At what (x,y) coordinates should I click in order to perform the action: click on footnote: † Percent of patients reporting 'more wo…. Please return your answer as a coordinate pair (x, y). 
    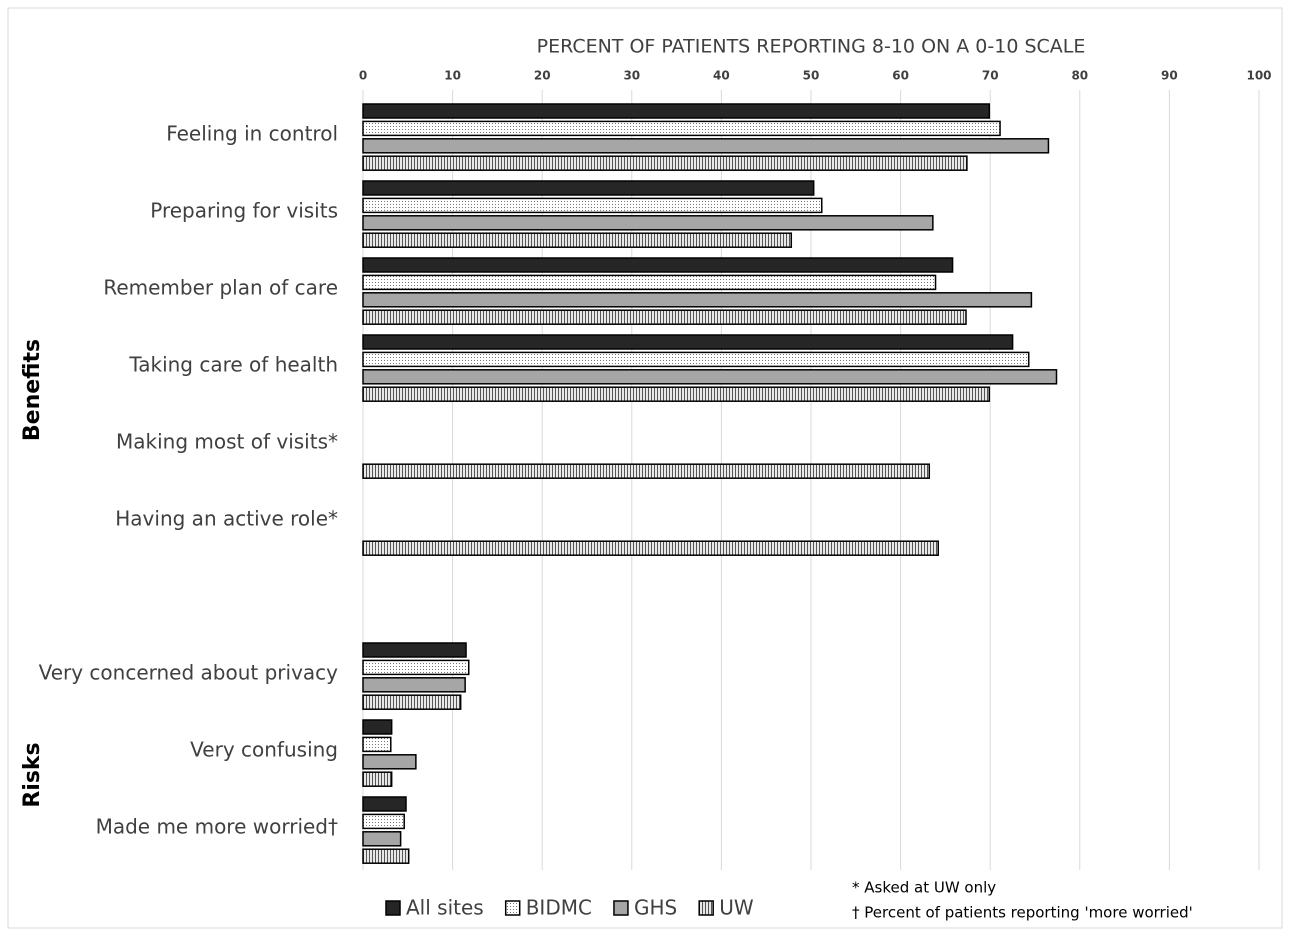
    Looking at the image, I should click on (1022, 913).